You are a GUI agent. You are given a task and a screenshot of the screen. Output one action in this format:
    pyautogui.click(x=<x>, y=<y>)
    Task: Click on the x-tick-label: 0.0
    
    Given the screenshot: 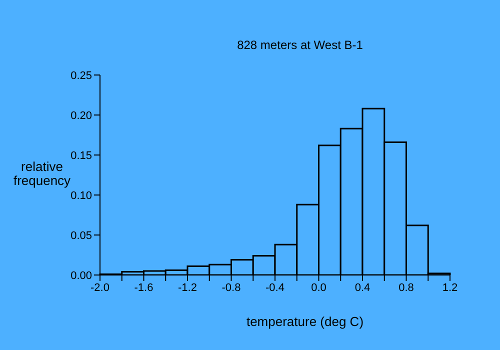 What is the action you would take?
    pyautogui.click(x=318, y=288)
    